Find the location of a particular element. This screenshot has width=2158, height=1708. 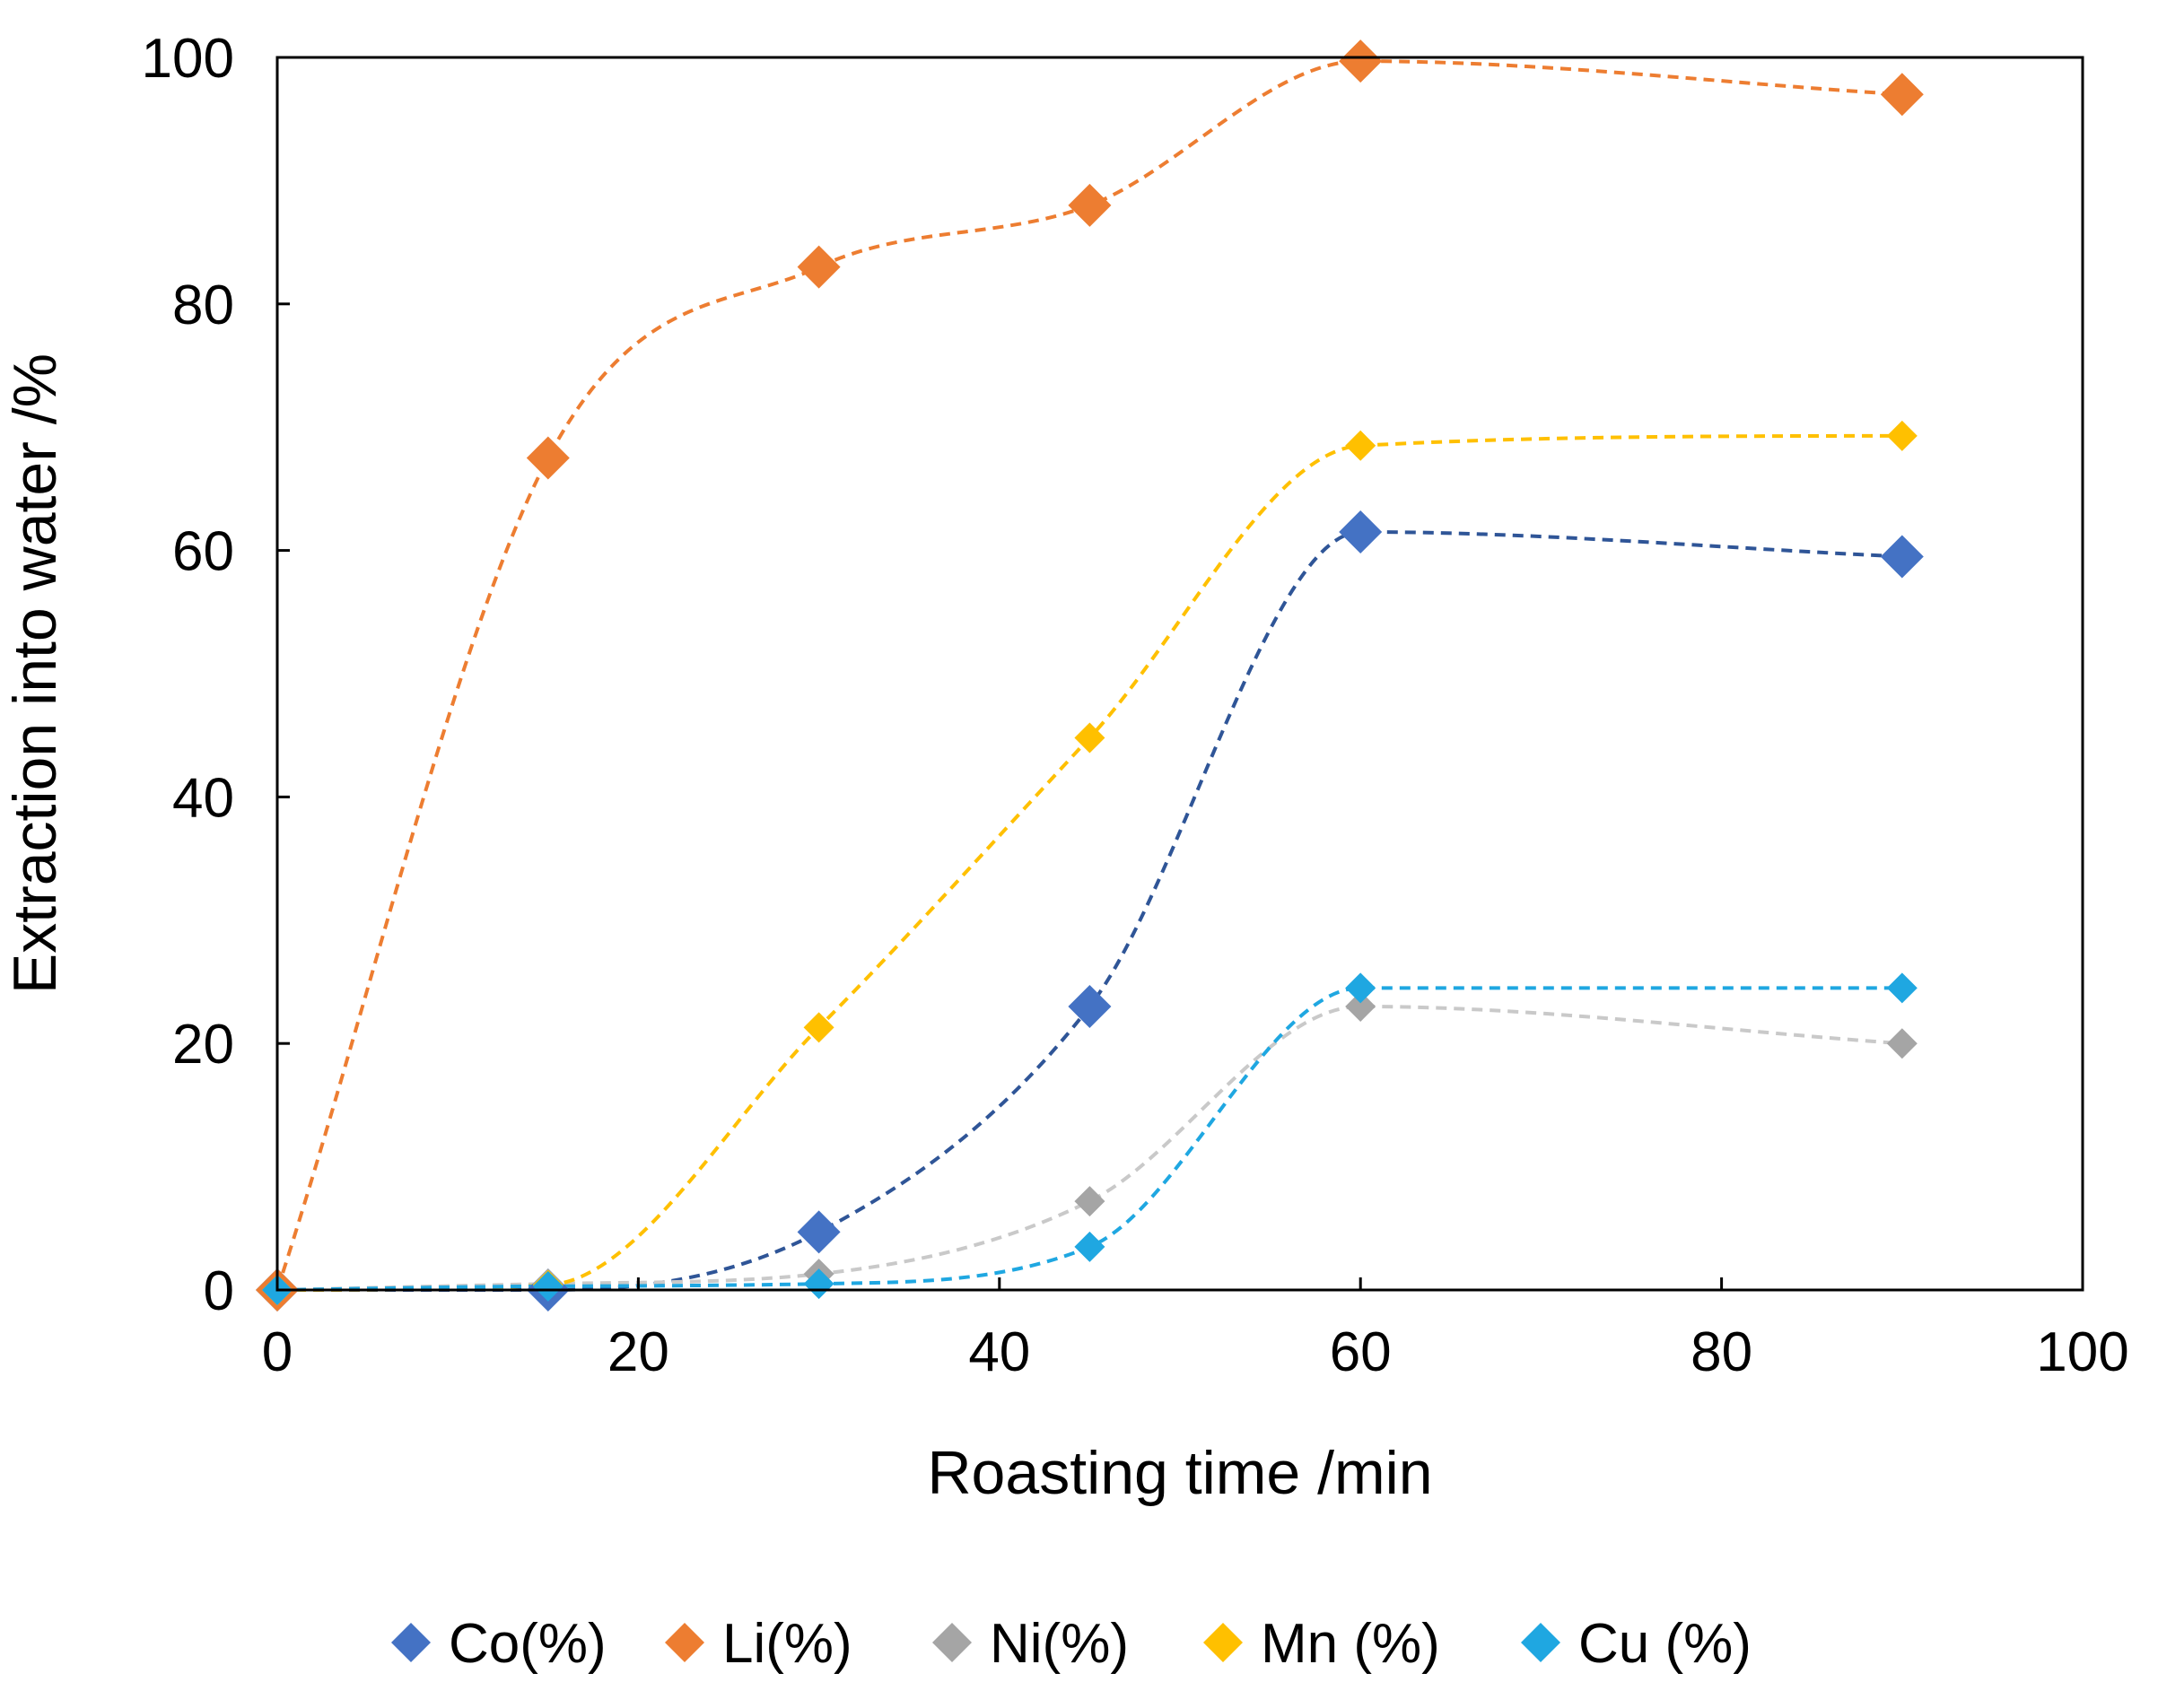

legend-label: Ni(%) is located at coordinates (1059, 1644).